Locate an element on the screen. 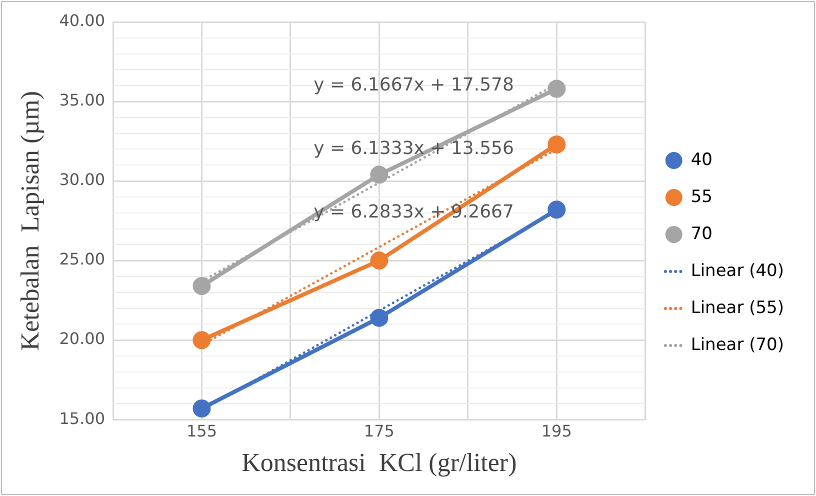 The height and width of the screenshot is (496, 816). y-tick-label: 30.00 is located at coordinates (82, 180).